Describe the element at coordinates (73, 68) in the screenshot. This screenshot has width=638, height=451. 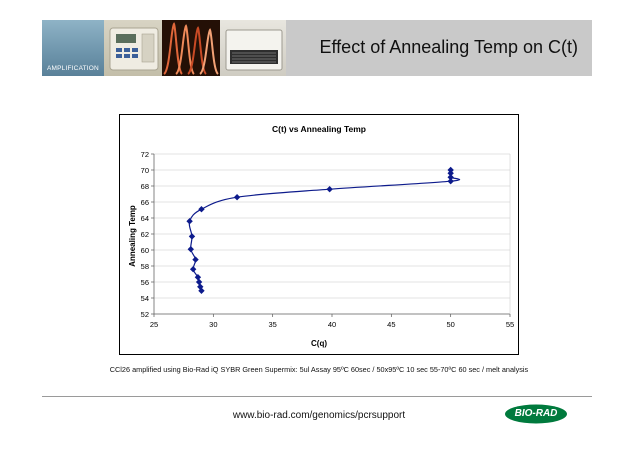
I see `section-label: AMPLIFICATION` at that location.